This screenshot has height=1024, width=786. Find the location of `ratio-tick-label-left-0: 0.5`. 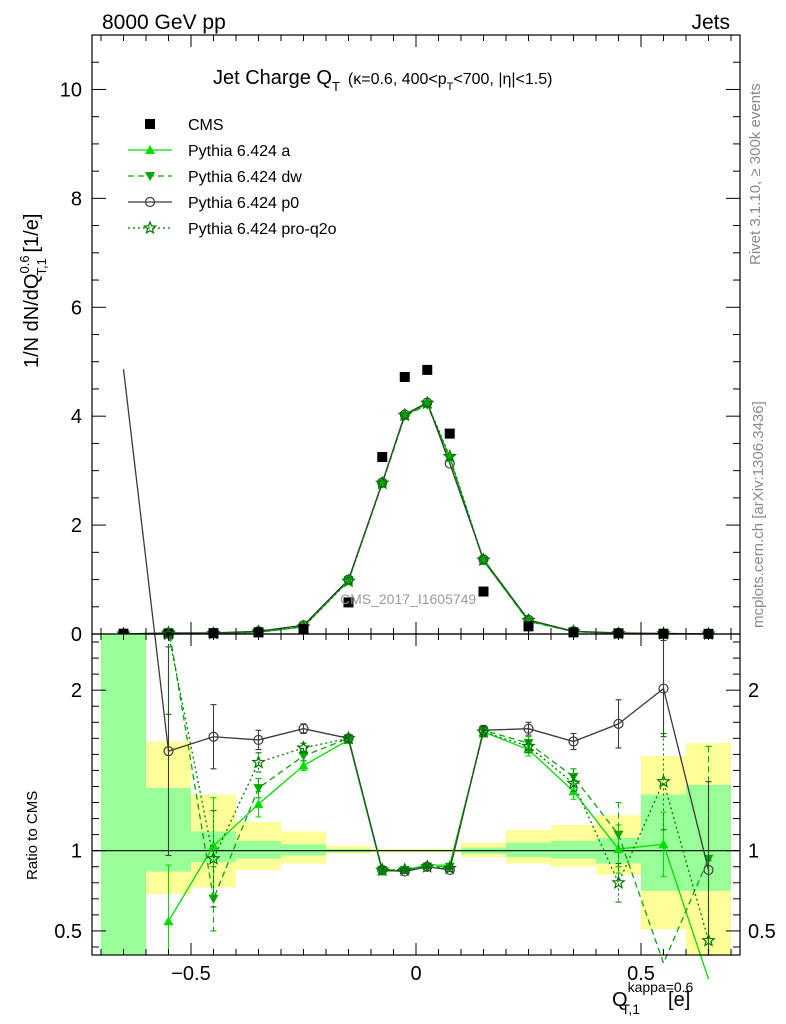

ratio-tick-label-left-0: 0.5 is located at coordinates (68, 932).